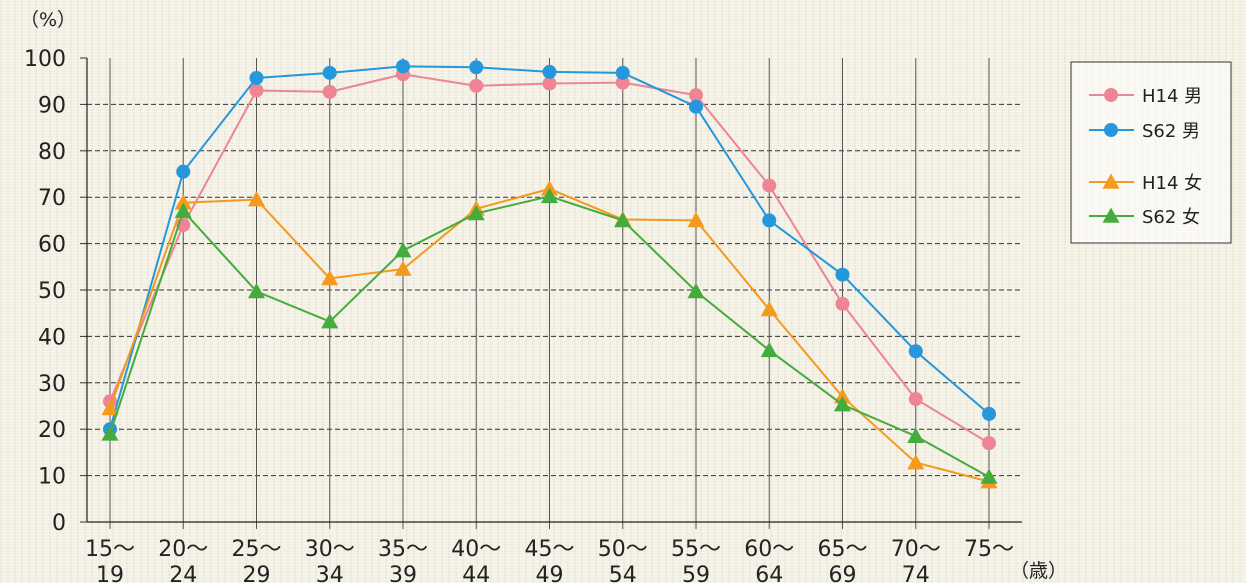 The width and height of the screenshot is (1246, 583). I want to click on x-tick-label-bottom: 29, so click(257, 573).